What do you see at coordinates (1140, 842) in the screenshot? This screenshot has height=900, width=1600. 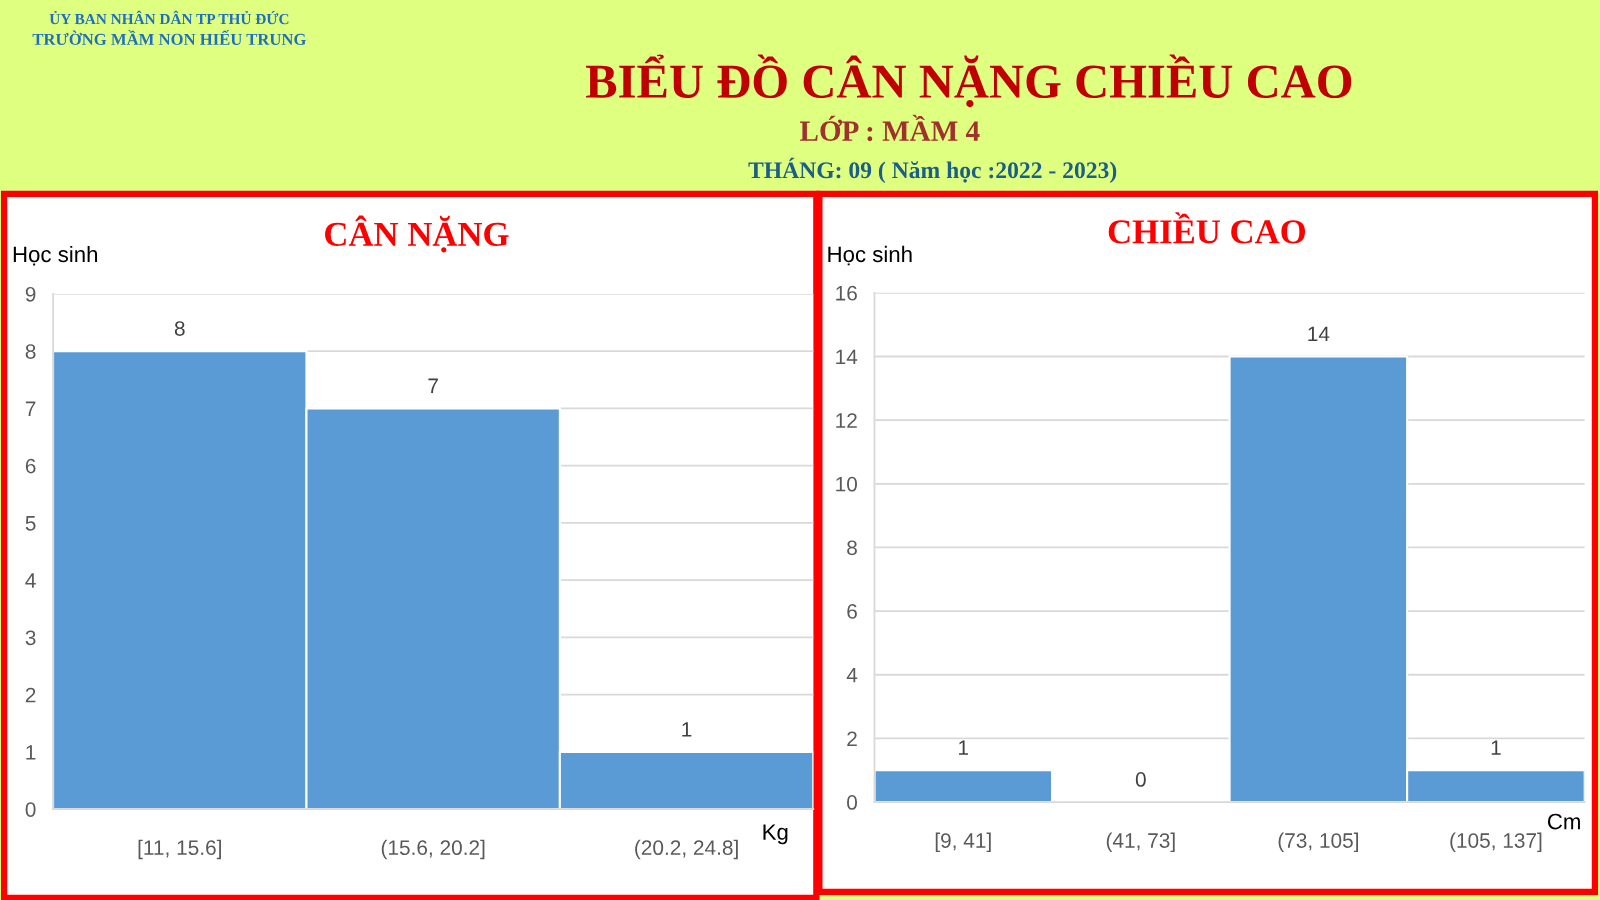 I see `x-tick-label: (41, 73]` at bounding box center [1140, 842].